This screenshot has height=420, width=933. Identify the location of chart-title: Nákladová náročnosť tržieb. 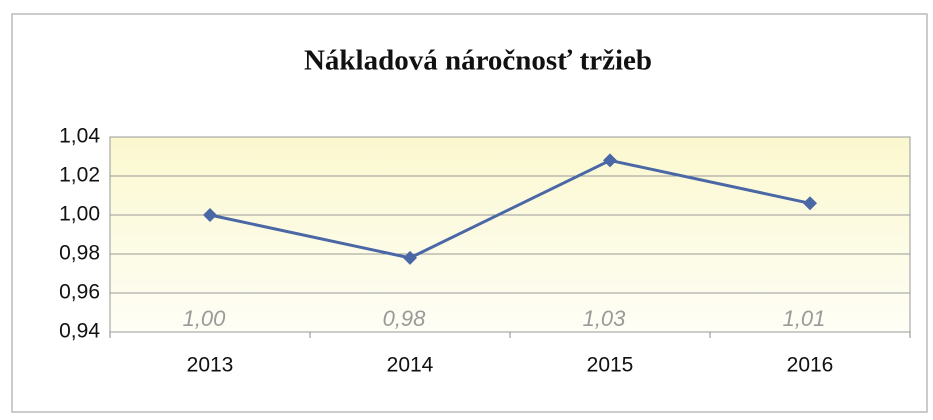
(478, 61).